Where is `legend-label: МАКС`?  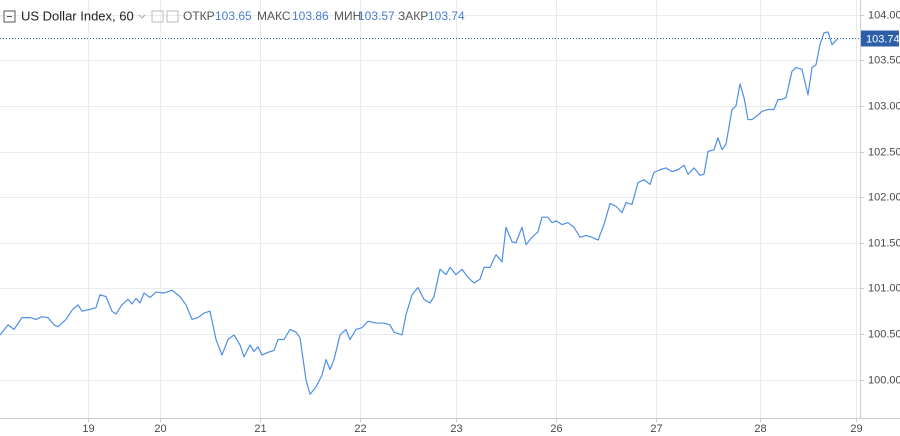
legend-label: МАКС is located at coordinates (274, 16).